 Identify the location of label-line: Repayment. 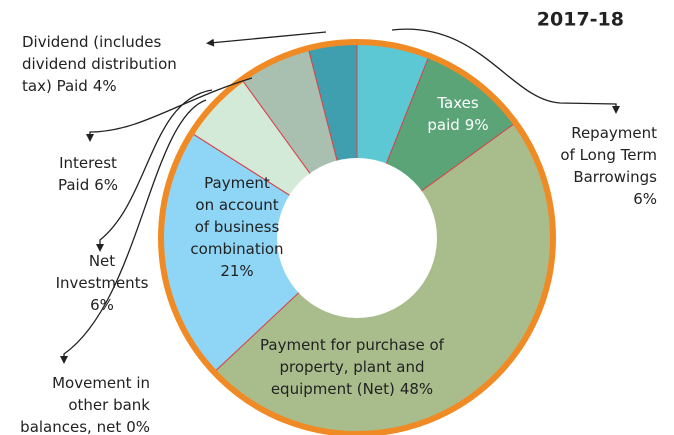
(614, 133).